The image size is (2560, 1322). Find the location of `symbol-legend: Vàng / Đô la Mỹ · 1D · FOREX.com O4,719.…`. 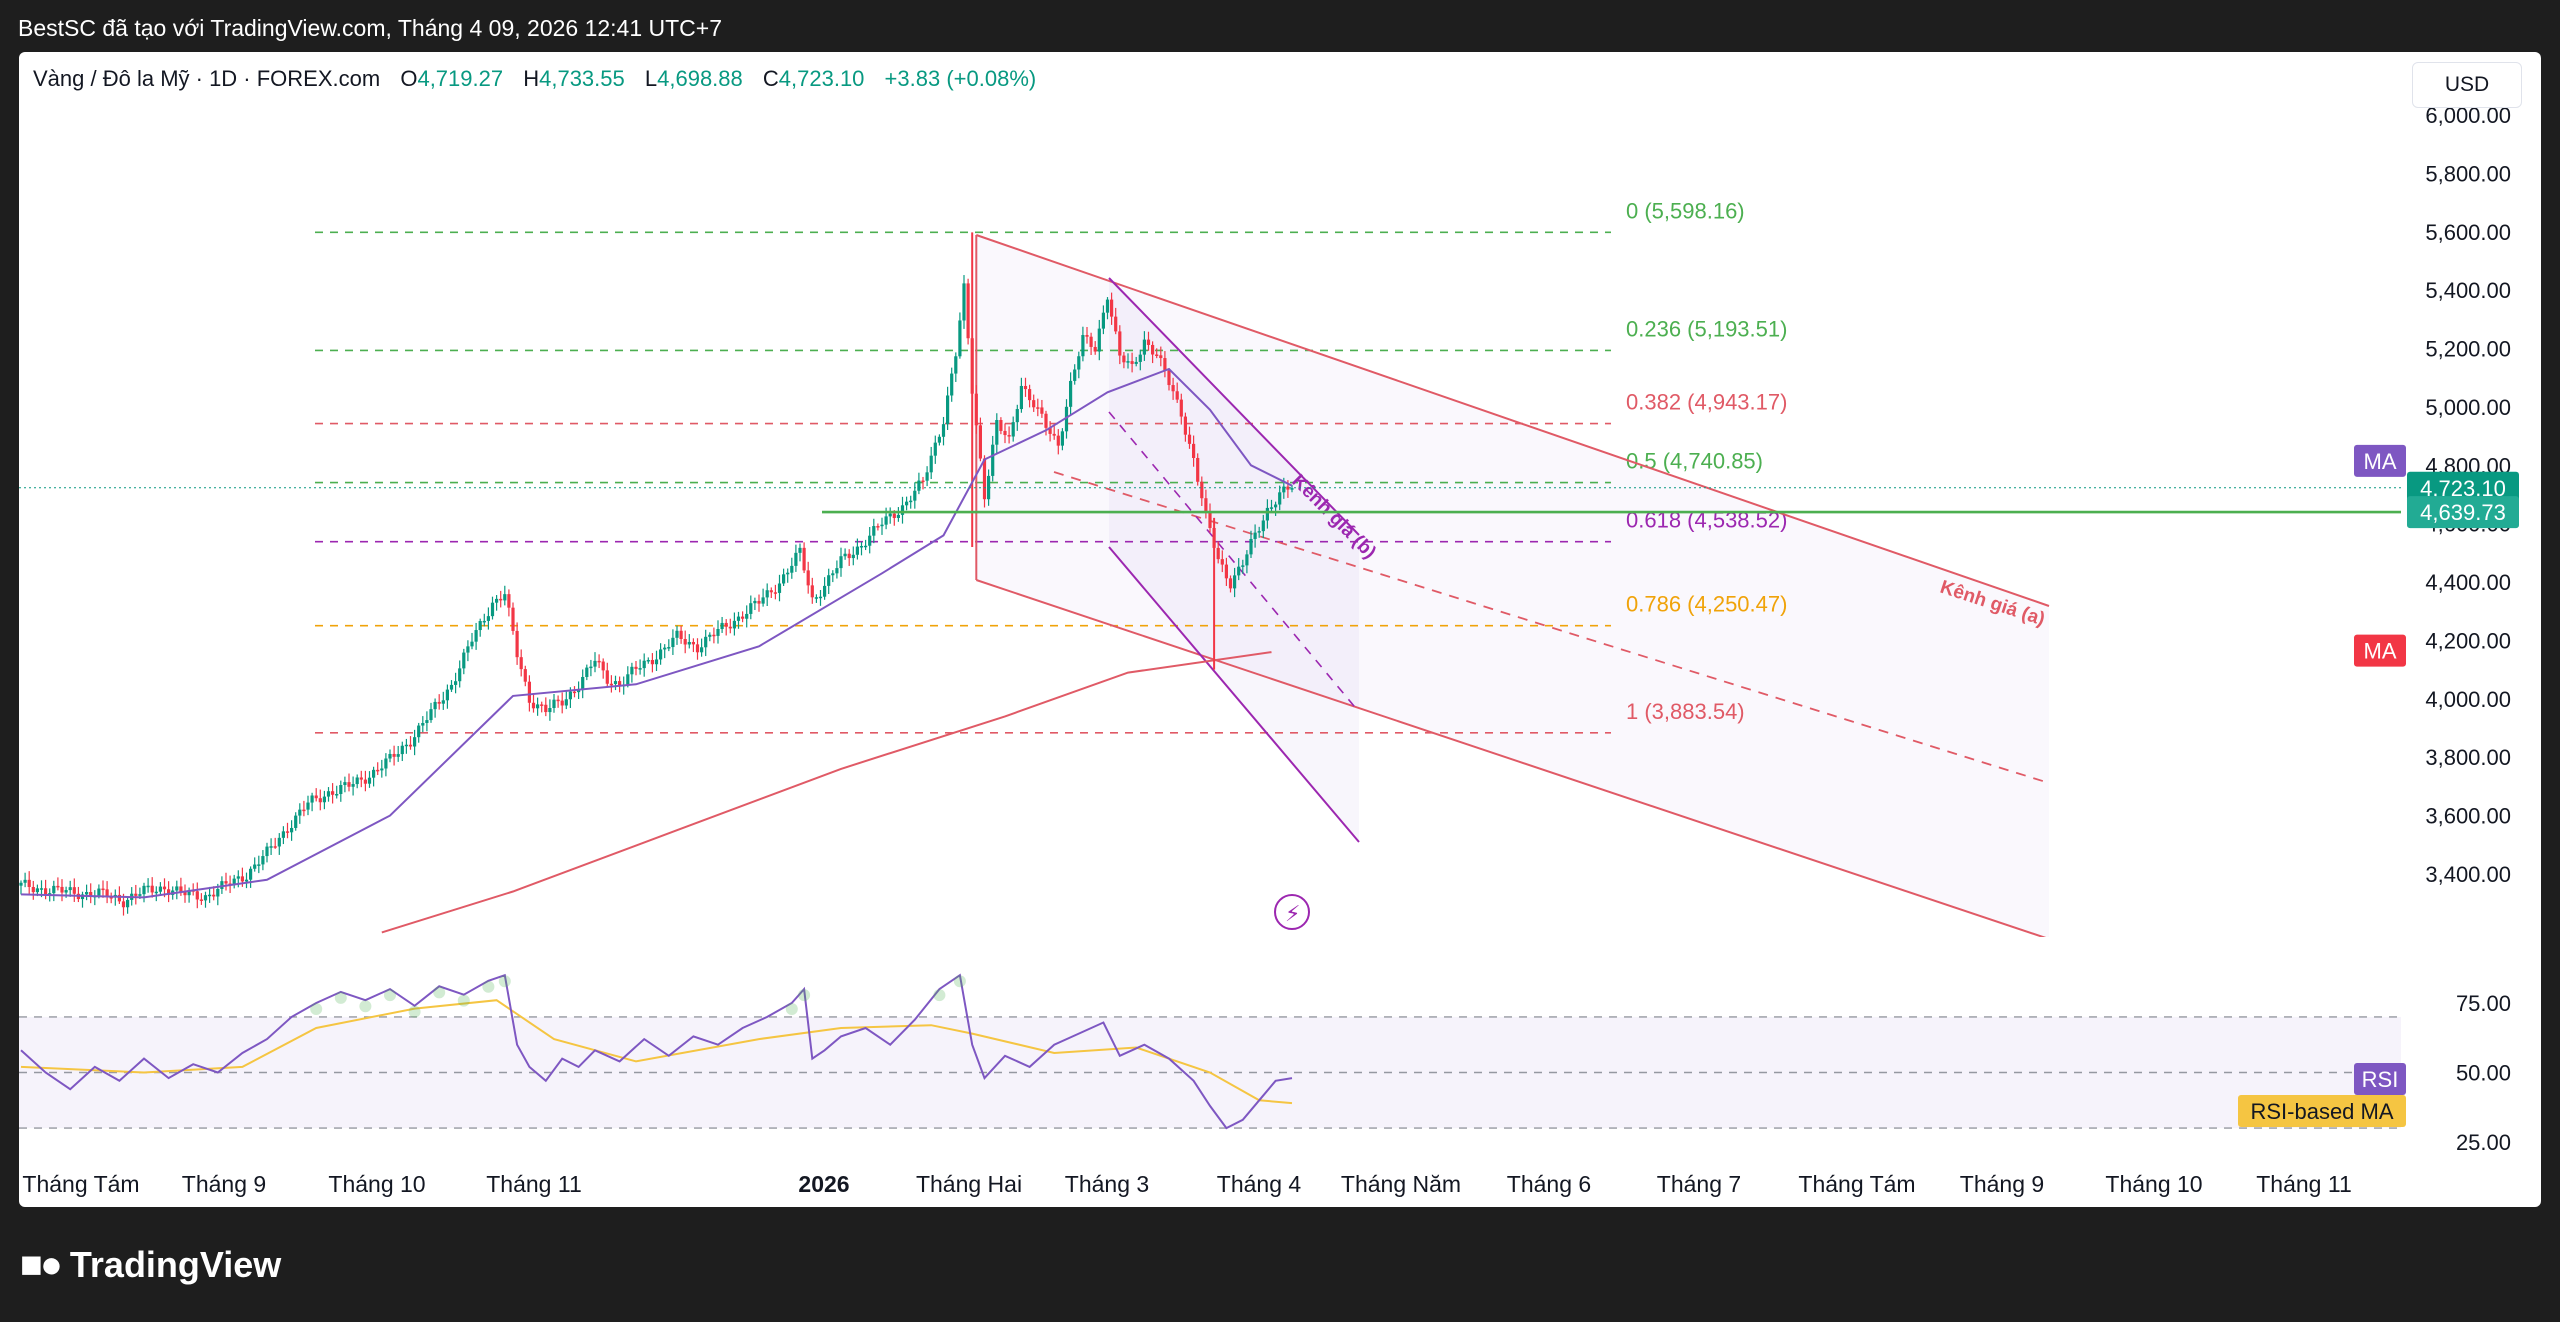

symbol-legend: Vàng / Đô la Mỹ · 1D · FOREX.com O4,719.… is located at coordinates (534, 79).